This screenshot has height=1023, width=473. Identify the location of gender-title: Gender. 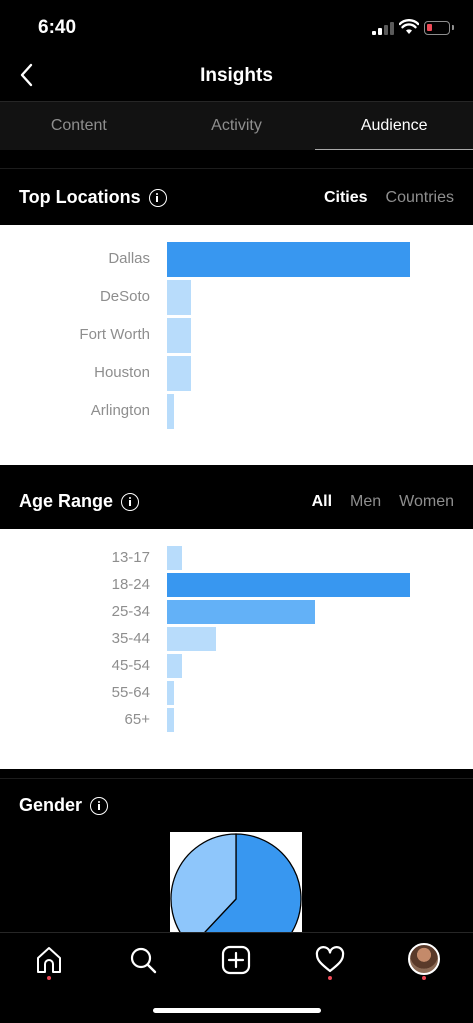
(64, 805).